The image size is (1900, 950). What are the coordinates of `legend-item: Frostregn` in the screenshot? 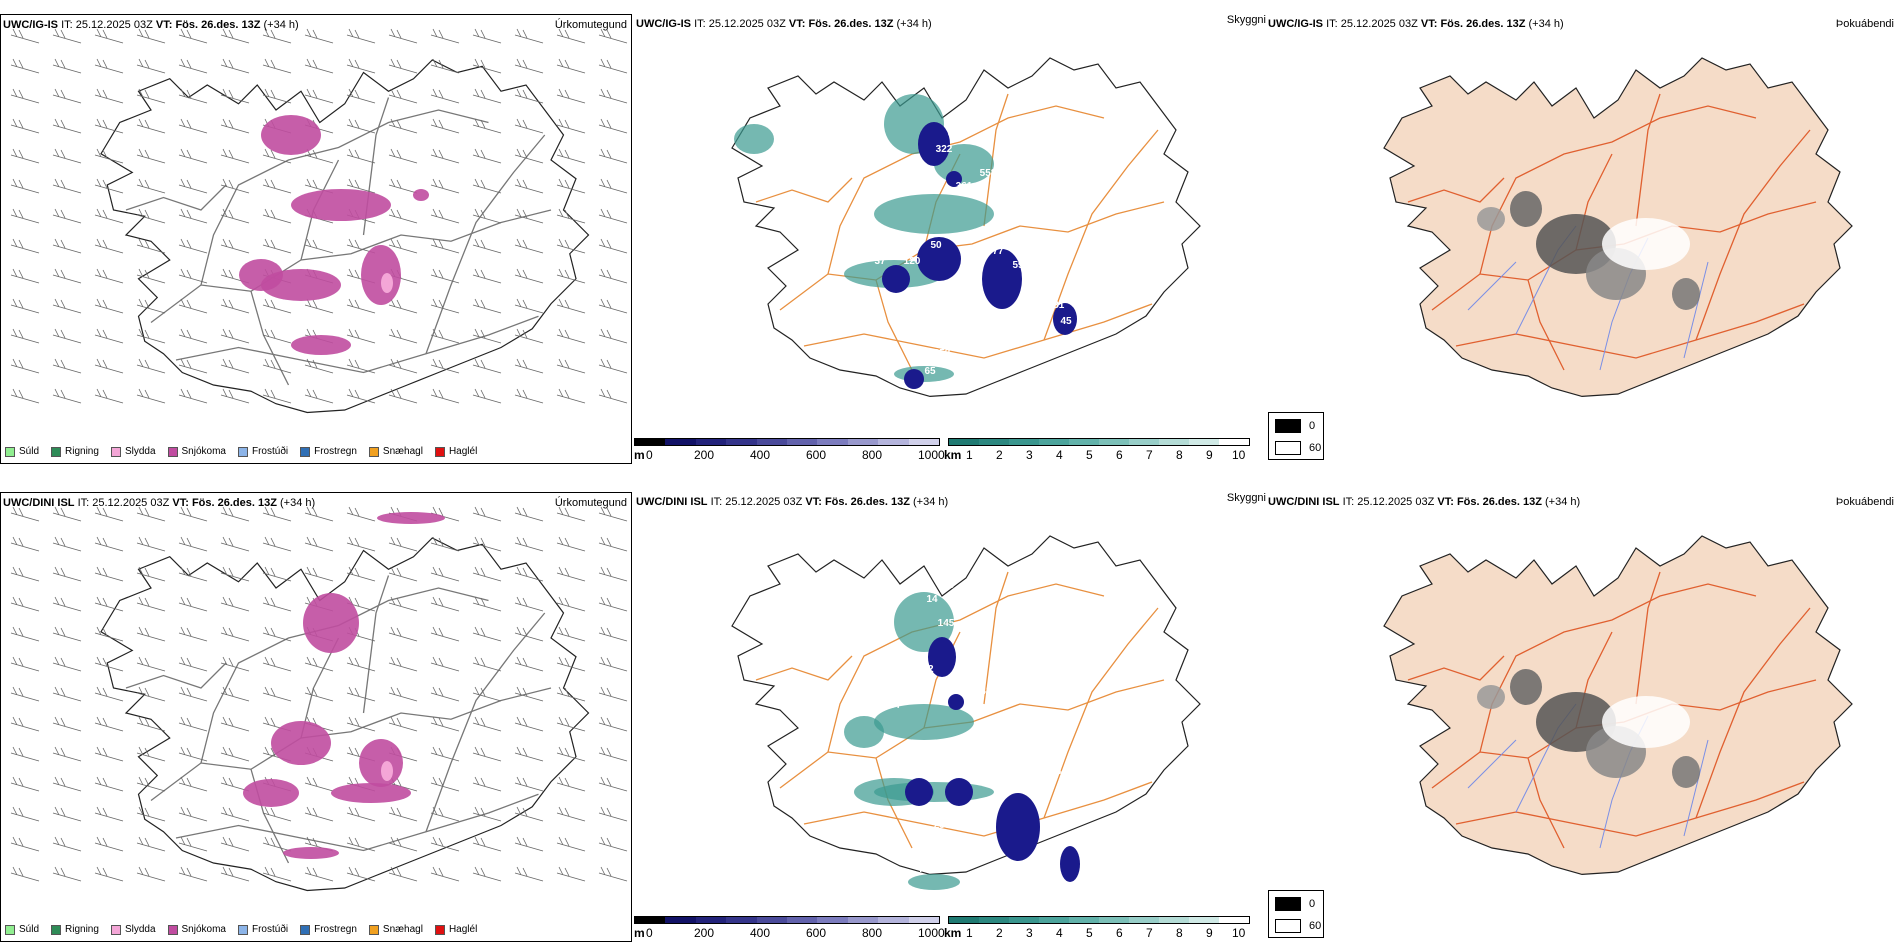 It's located at (328, 451).